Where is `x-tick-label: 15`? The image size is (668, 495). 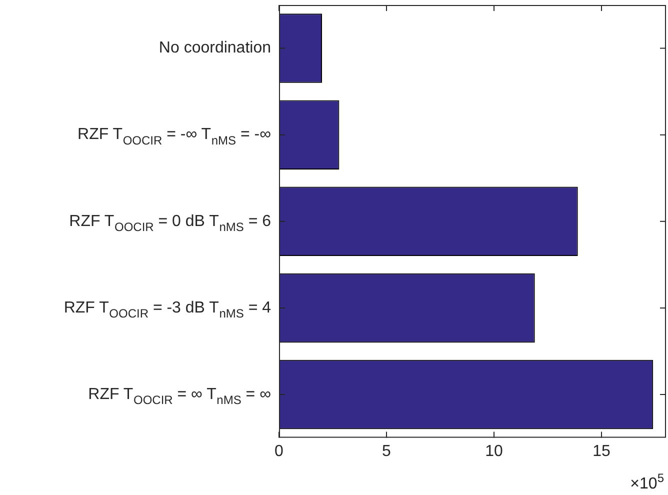
x-tick-label: 15 is located at coordinates (601, 451).